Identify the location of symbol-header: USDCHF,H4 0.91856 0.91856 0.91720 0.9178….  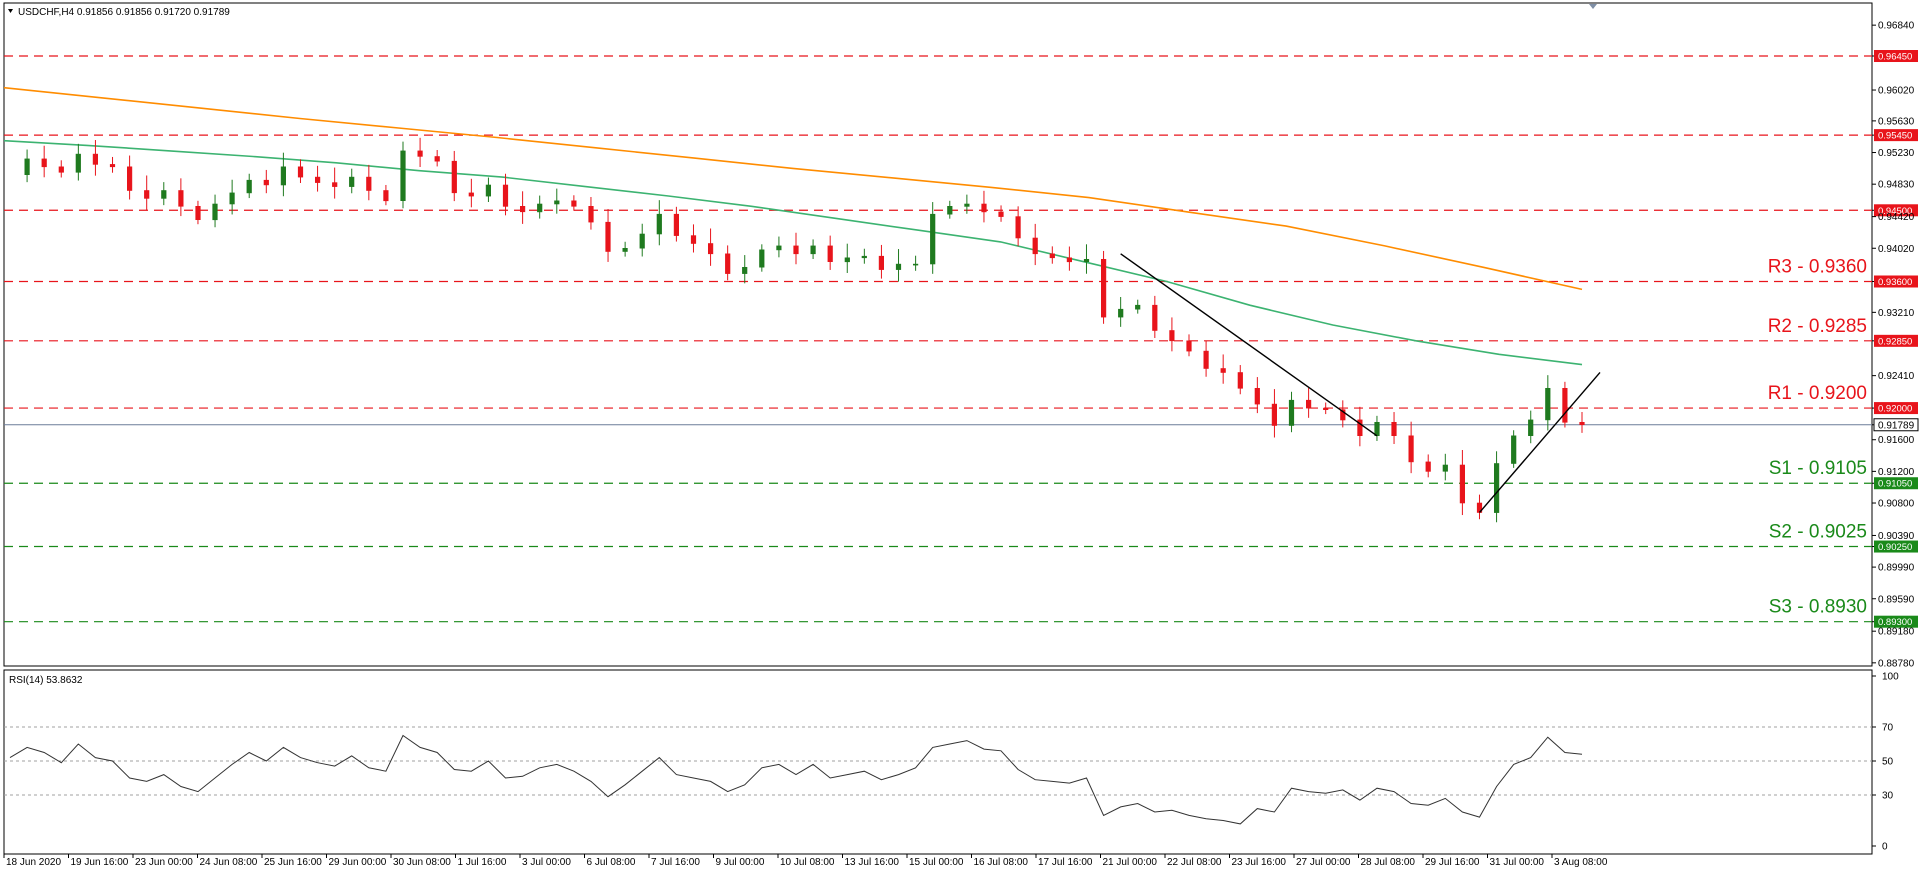
(124, 12).